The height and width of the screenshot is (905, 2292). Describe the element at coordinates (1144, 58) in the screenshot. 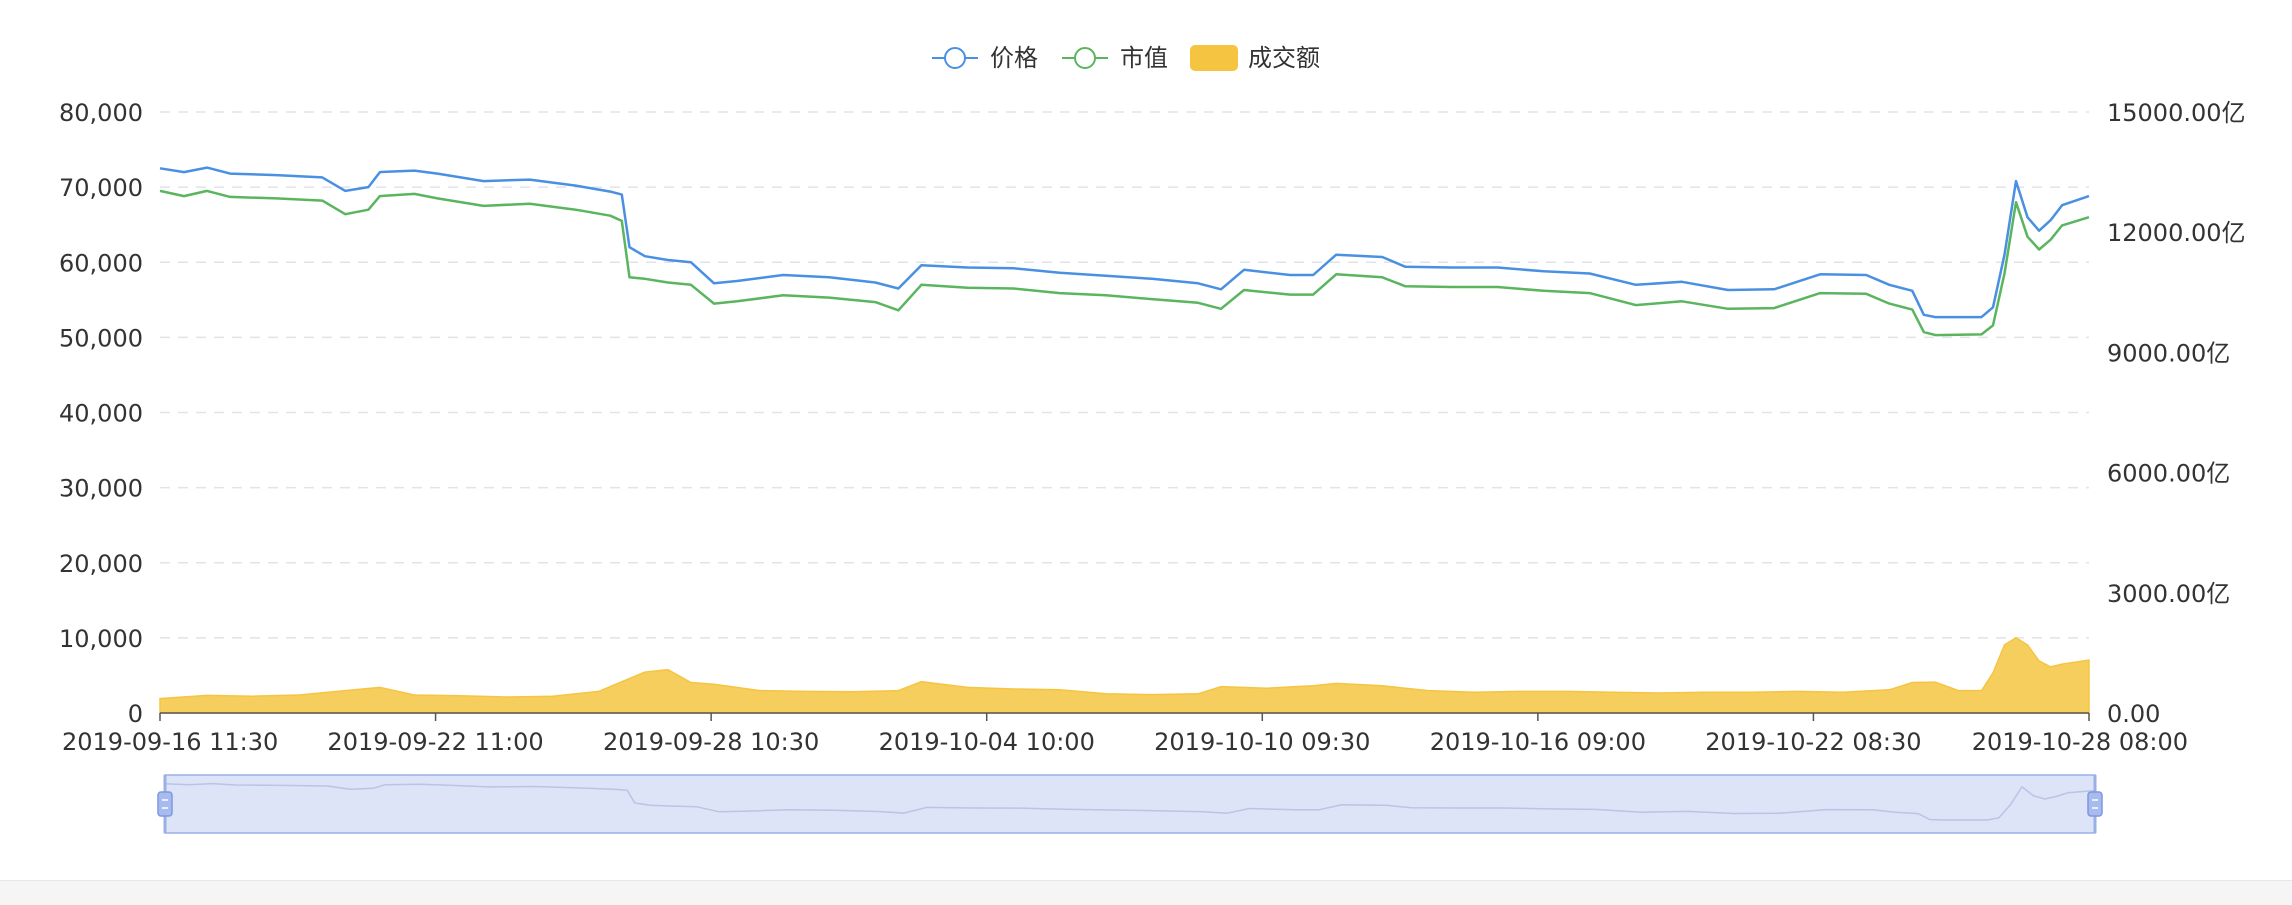

I see `legend-label-market-cap: 市值` at that location.